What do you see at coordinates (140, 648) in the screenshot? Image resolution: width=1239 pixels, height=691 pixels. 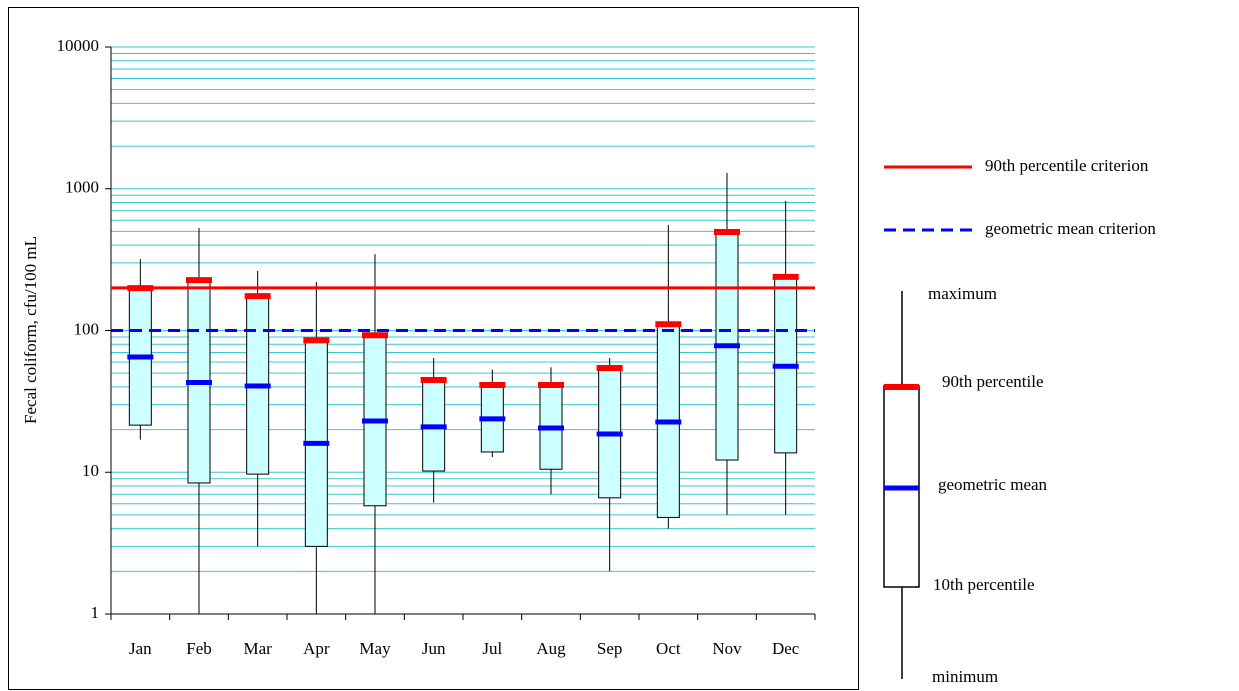 I see `x-tick-label: Jan` at bounding box center [140, 648].